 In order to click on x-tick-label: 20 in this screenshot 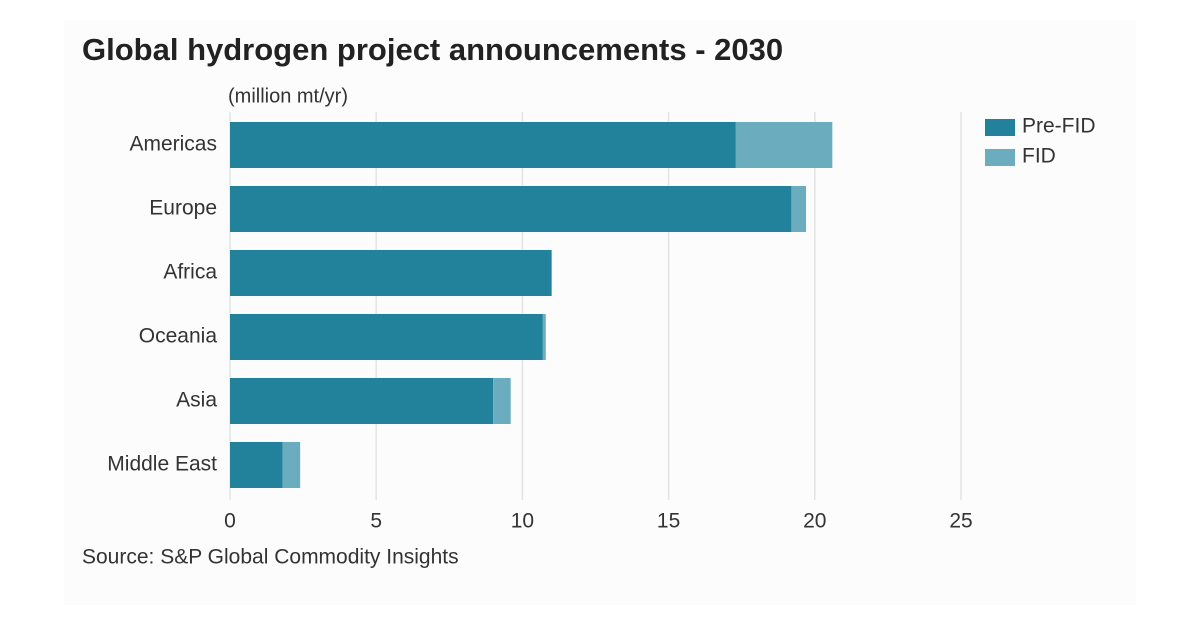, I will do `click(814, 521)`.